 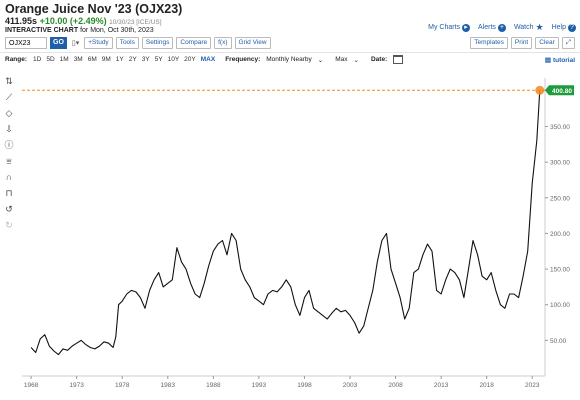 What do you see at coordinates (208, 59) in the screenshot?
I see `range-option-max: MAX` at bounding box center [208, 59].